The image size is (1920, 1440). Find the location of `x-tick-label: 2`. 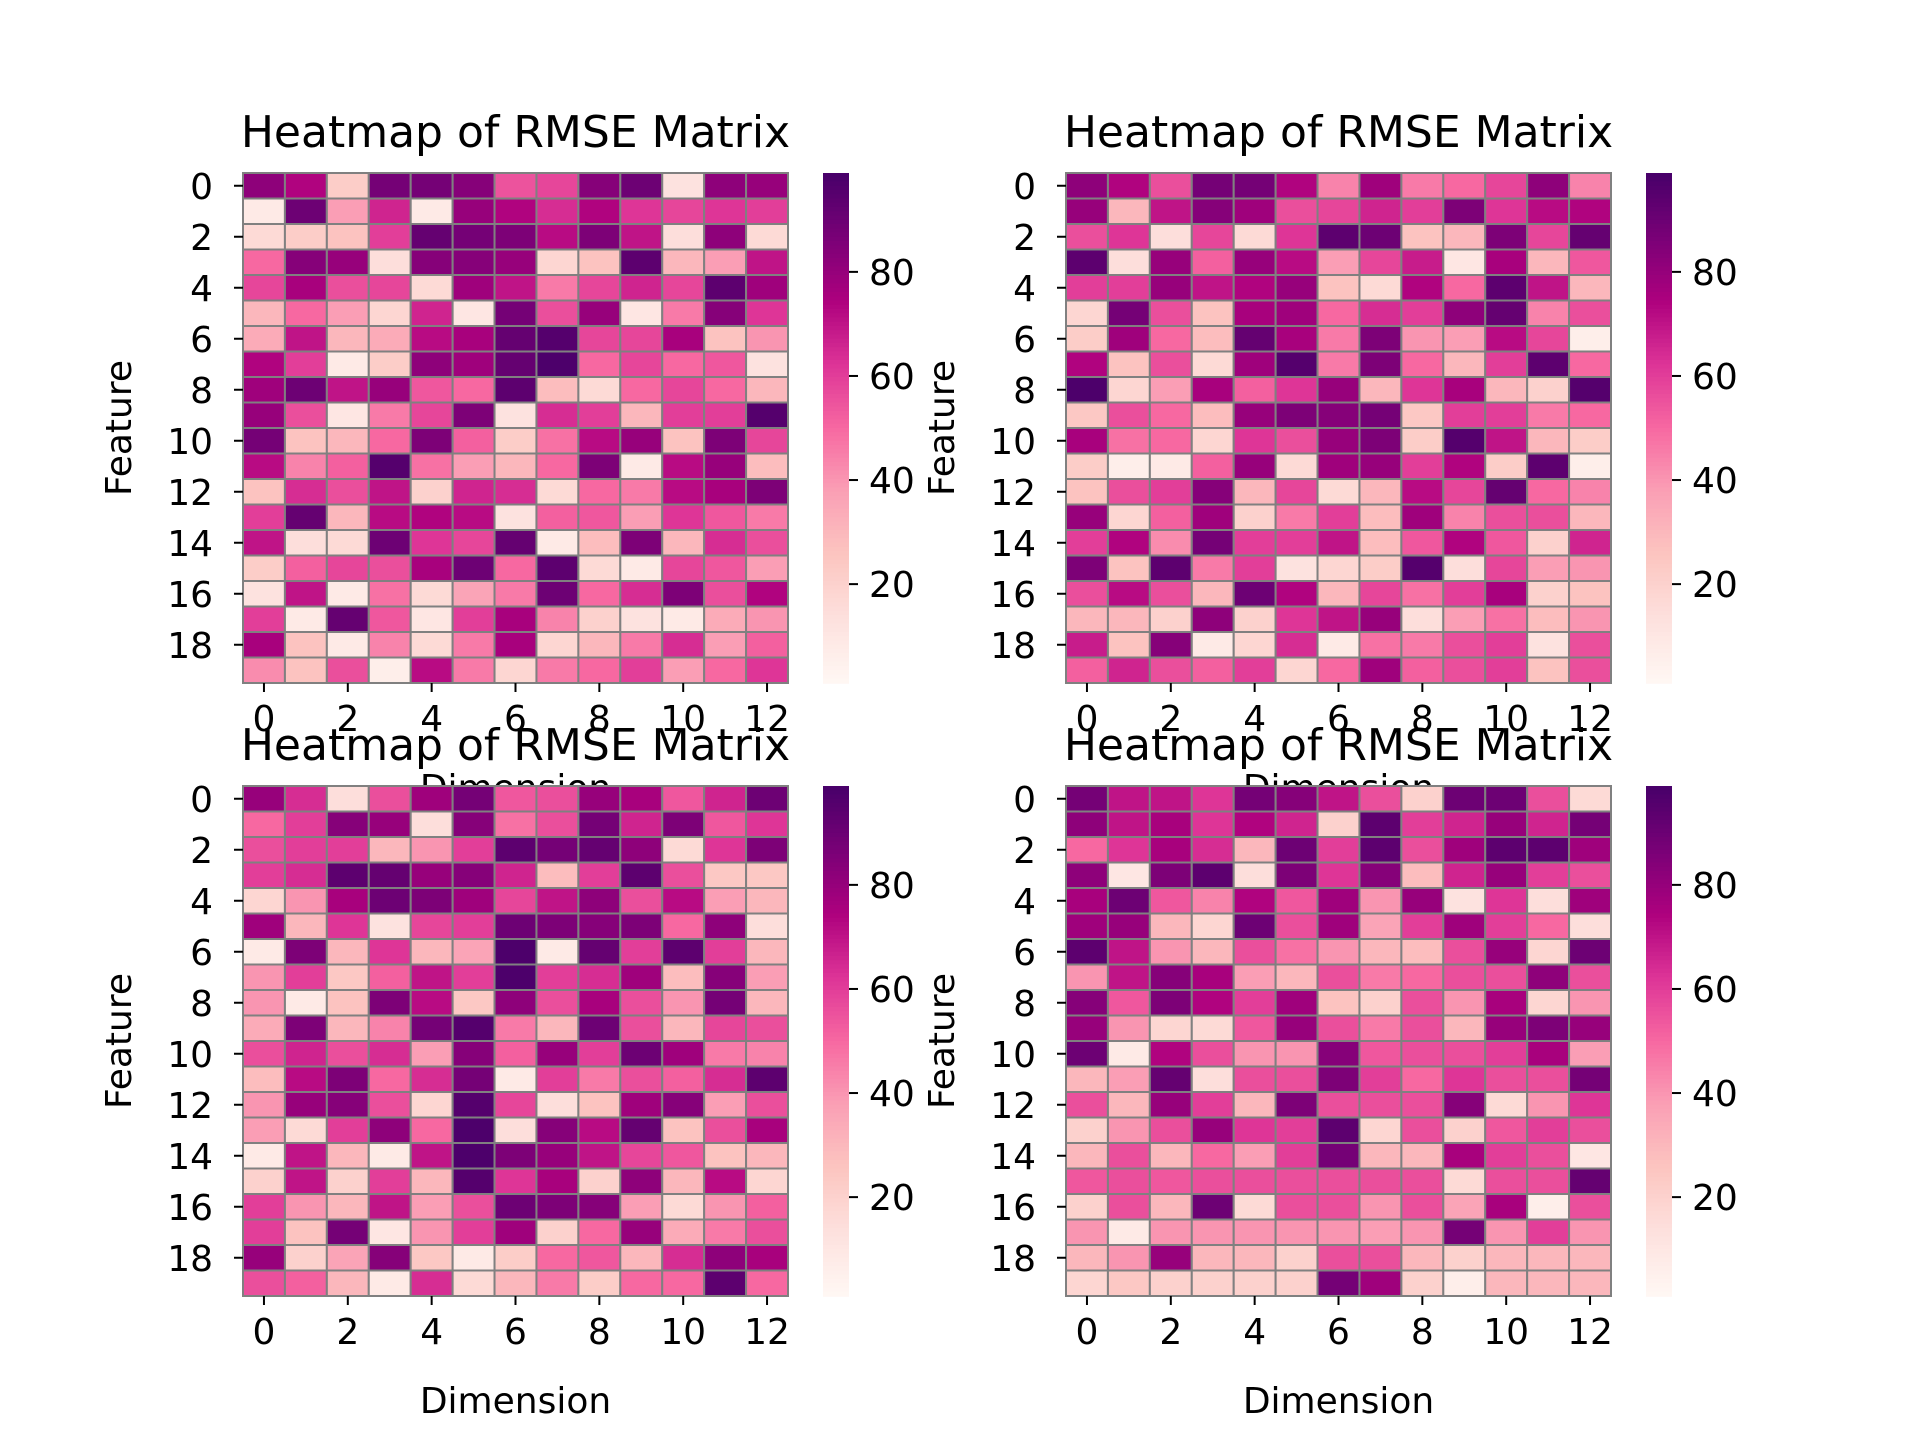

x-tick-label: 2 is located at coordinates (347, 1332).